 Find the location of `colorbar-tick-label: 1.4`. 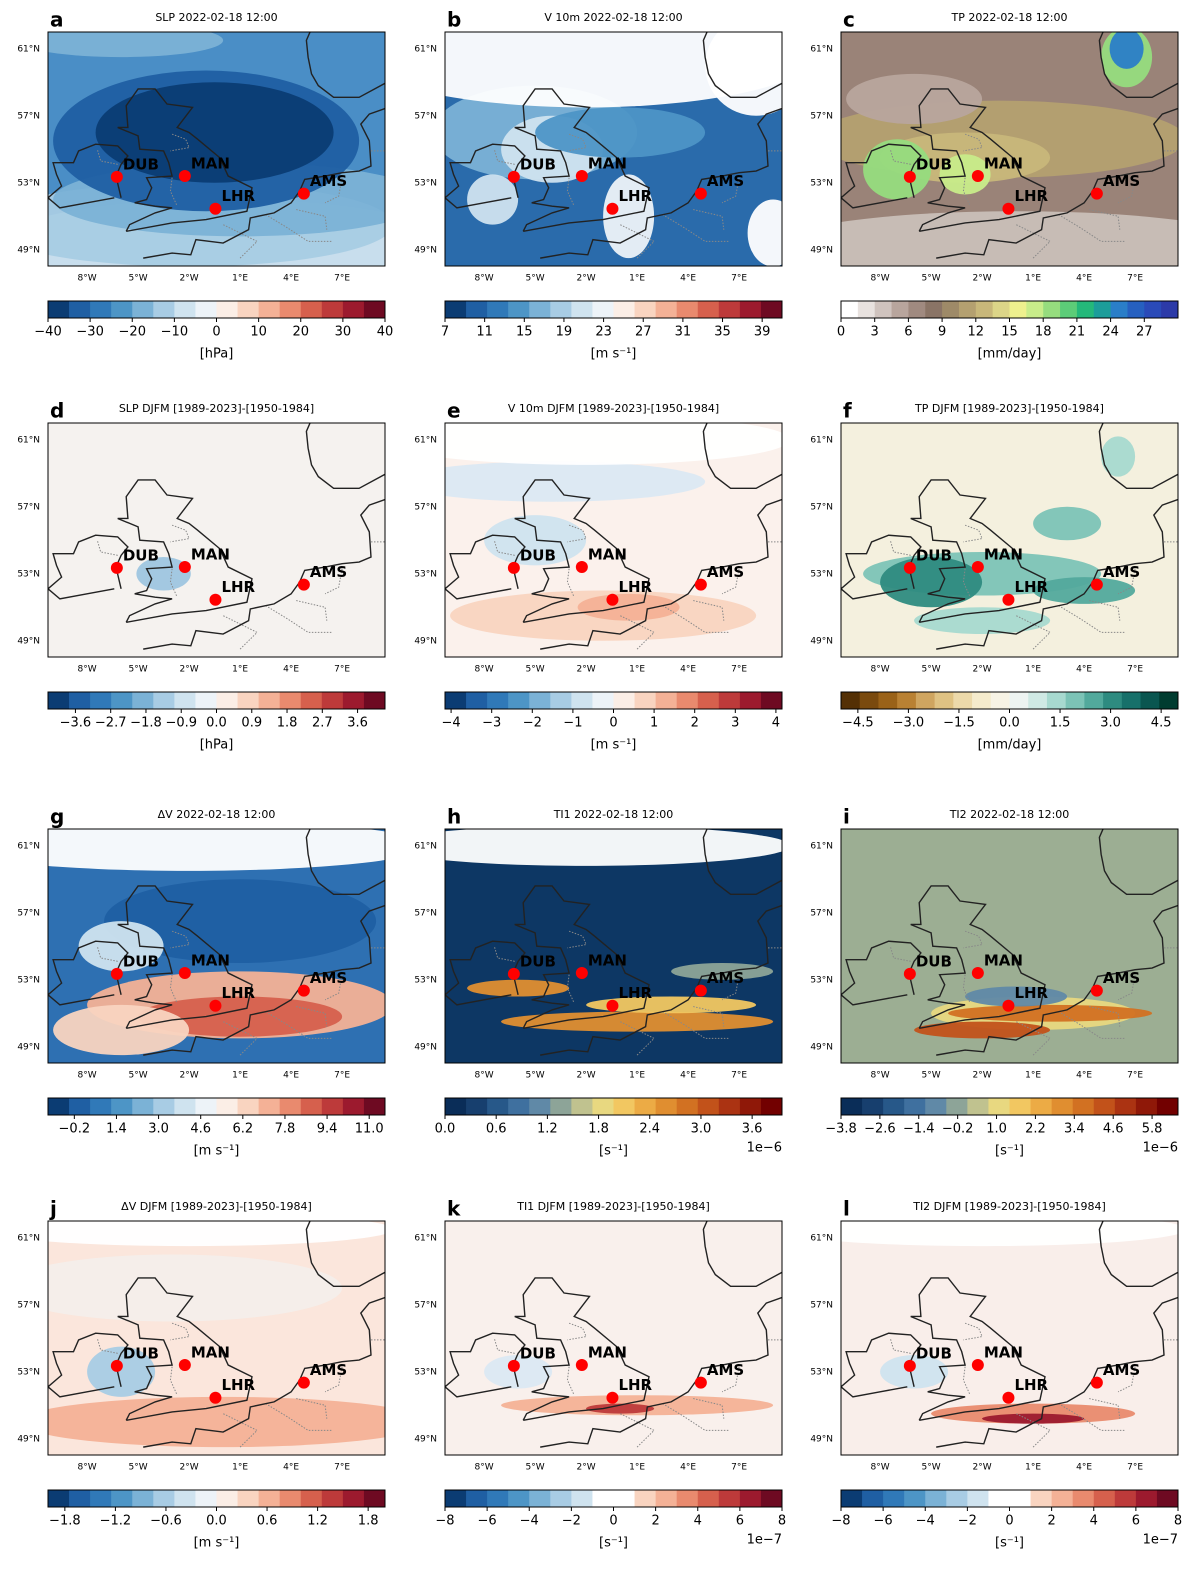

colorbar-tick-label: 1.4 is located at coordinates (116, 1129).